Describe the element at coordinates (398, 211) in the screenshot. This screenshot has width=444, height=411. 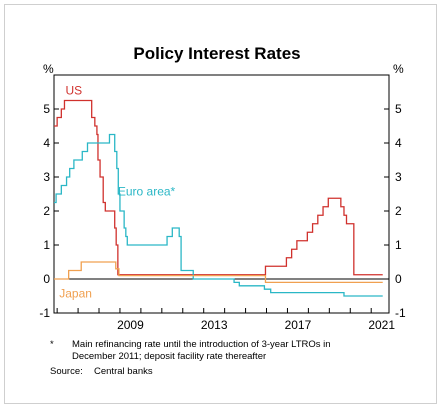
I see `y-tick-label-right: 2` at that location.